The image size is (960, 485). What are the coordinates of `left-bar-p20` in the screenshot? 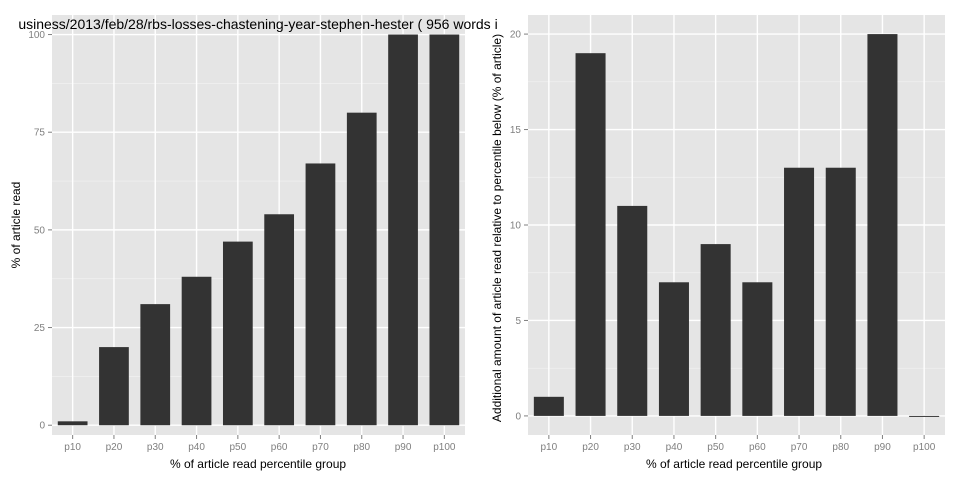 It's located at (114, 386).